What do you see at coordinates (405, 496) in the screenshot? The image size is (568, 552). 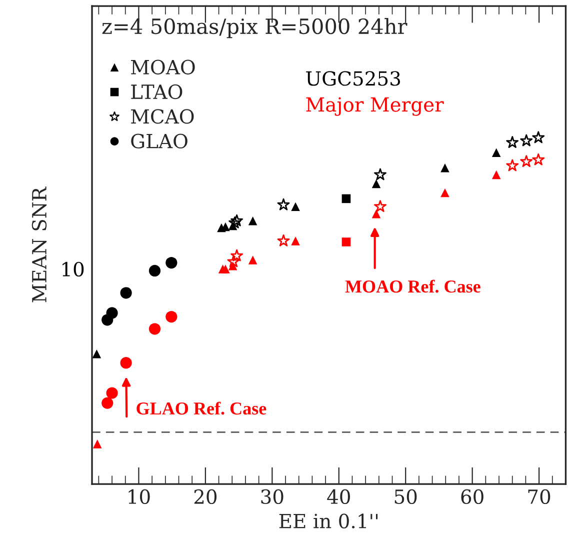 I see `x-tick-label: 50` at bounding box center [405, 496].